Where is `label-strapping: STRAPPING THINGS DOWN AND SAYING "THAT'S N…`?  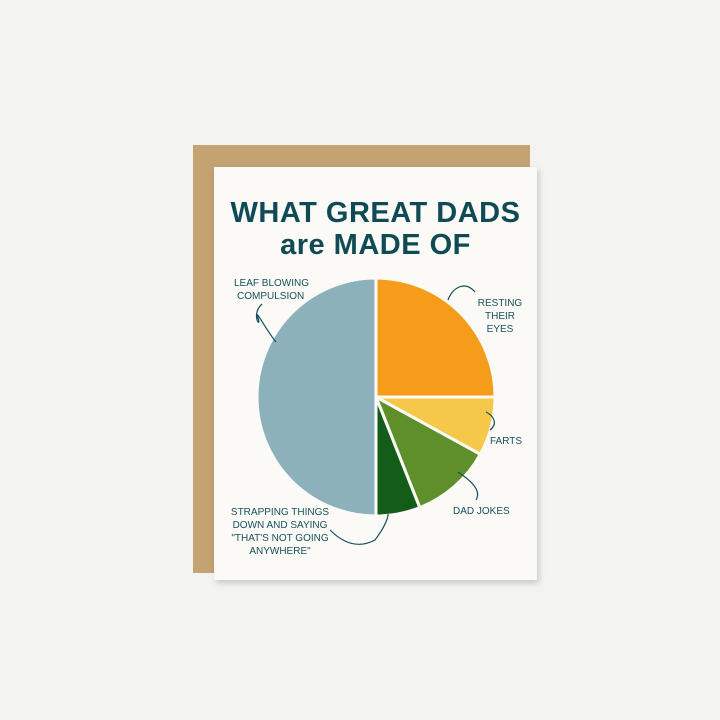 label-strapping: STRAPPING THINGS DOWN AND SAYING "THAT'S N… is located at coordinates (280, 532).